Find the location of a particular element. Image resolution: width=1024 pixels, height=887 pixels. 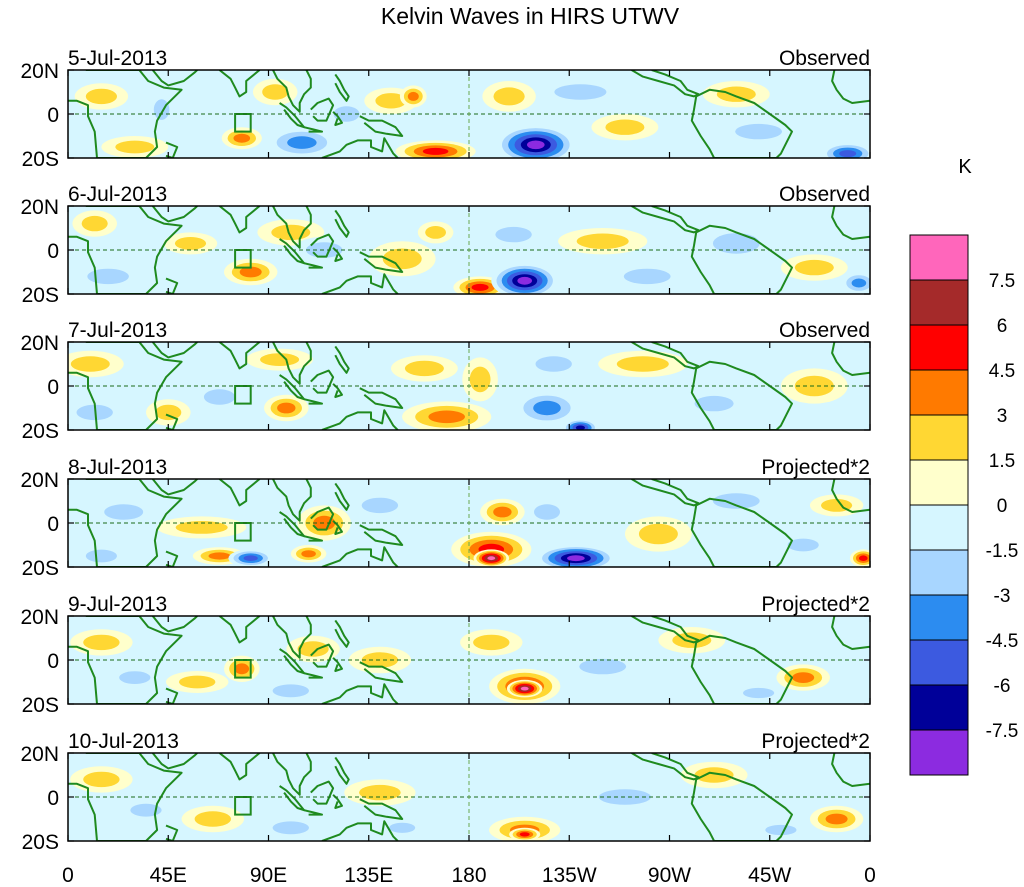

map-panel: 20N 0 20S 6-Jul-2013 Observed is located at coordinates (445, 245).